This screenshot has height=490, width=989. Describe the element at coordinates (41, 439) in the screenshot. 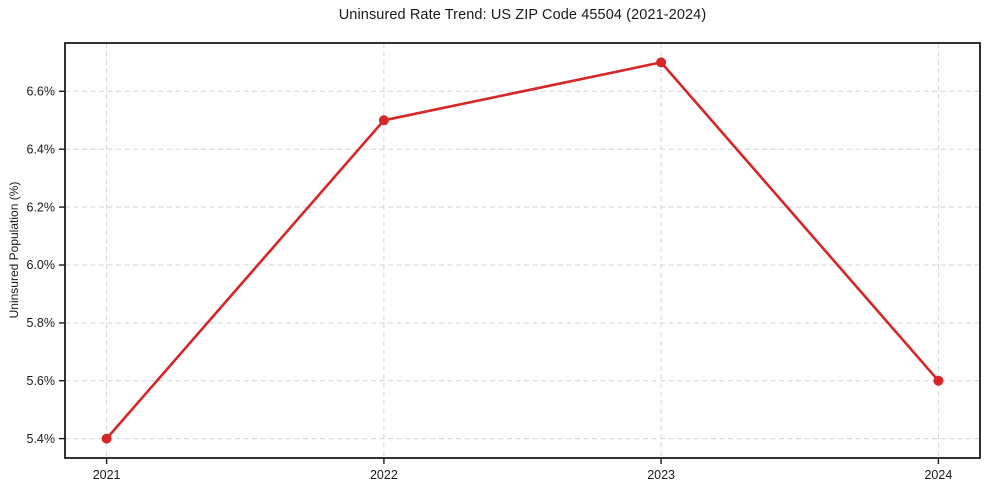

I see `y-tick-label: 5.4%` at that location.